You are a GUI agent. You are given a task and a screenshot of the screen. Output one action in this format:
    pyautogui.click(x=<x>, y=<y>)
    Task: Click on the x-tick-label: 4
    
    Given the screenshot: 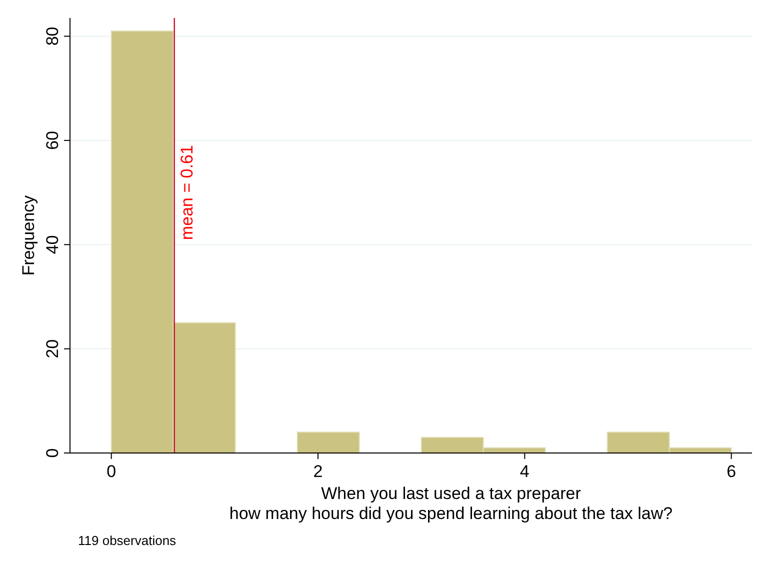 What is the action you would take?
    pyautogui.click(x=525, y=471)
    